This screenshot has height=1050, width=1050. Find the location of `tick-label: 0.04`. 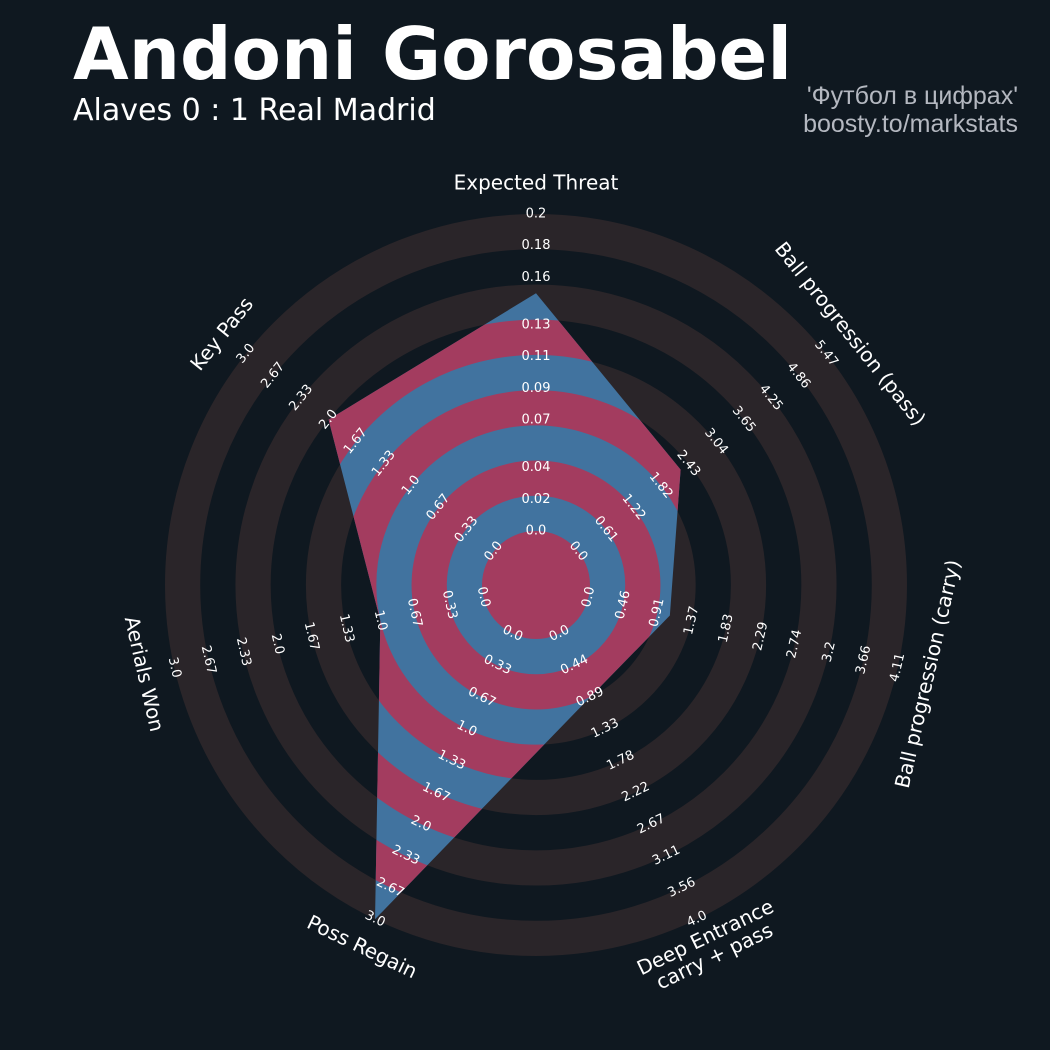

tick-label: 0.04 is located at coordinates (536, 467).